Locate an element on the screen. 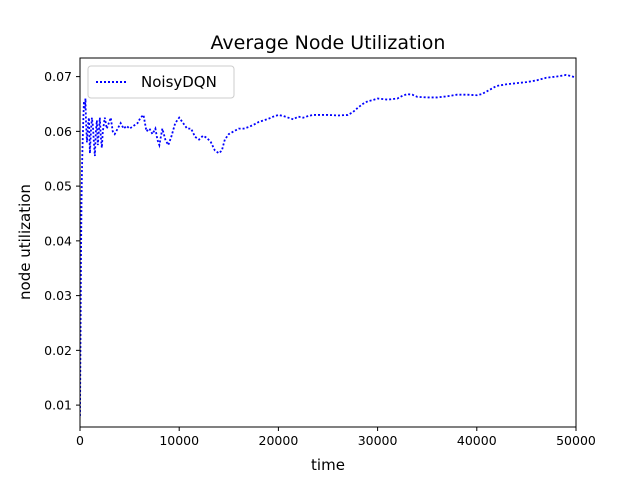  y-tick-label: 0.04 is located at coordinates (58, 240).